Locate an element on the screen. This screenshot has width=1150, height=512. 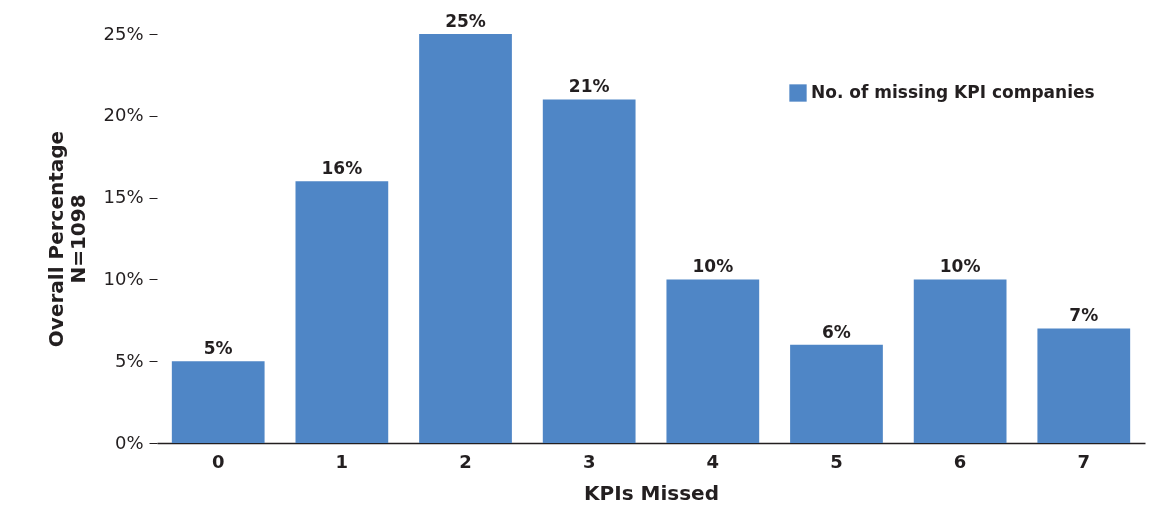
x-tick-label: 3 is located at coordinates (589, 461).